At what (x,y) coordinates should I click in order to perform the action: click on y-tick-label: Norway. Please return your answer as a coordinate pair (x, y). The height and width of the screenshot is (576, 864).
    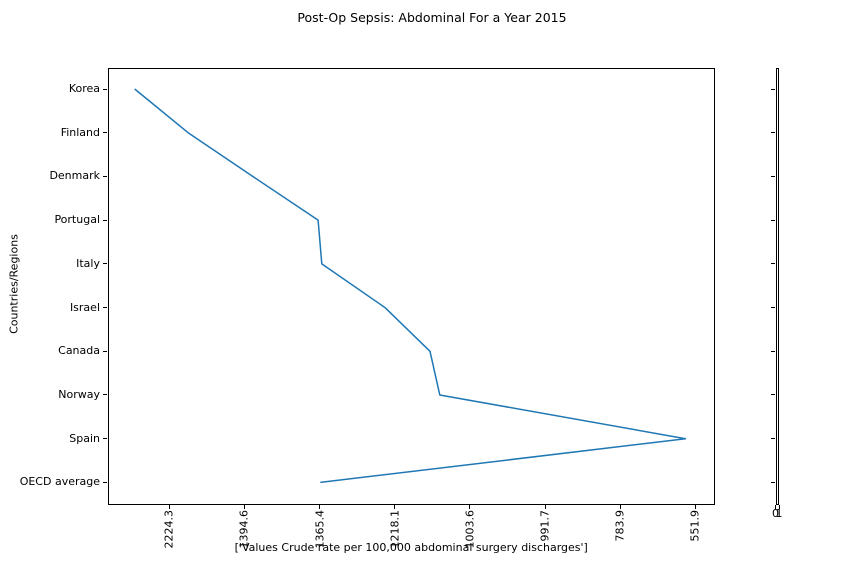
    Looking at the image, I should click on (79, 394).